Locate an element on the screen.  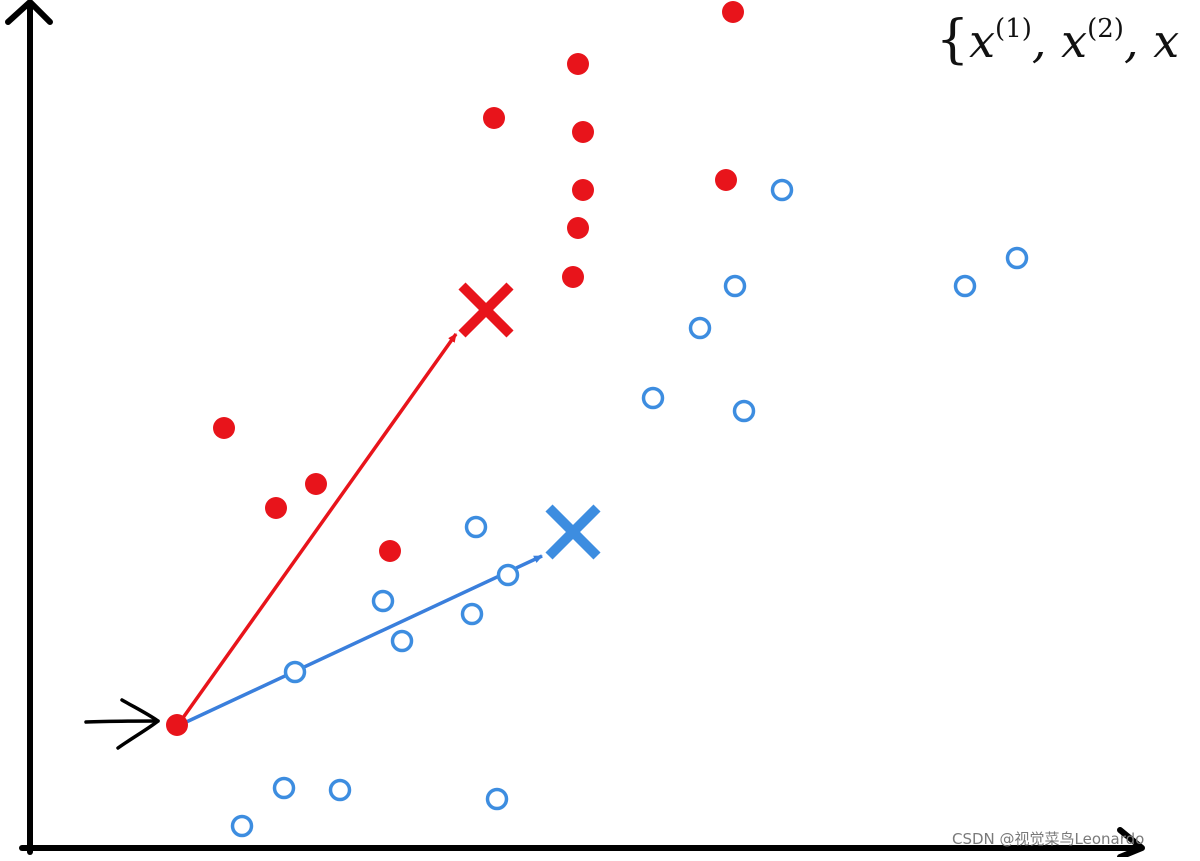
distance-arrows is located at coordinates (360, 529).